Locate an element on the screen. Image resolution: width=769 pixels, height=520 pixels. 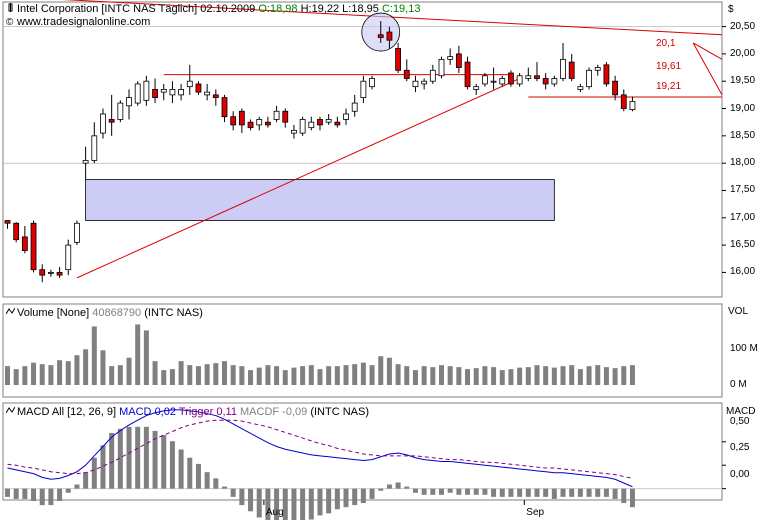
price-tick-label: 20,50 is located at coordinates (743, 26).